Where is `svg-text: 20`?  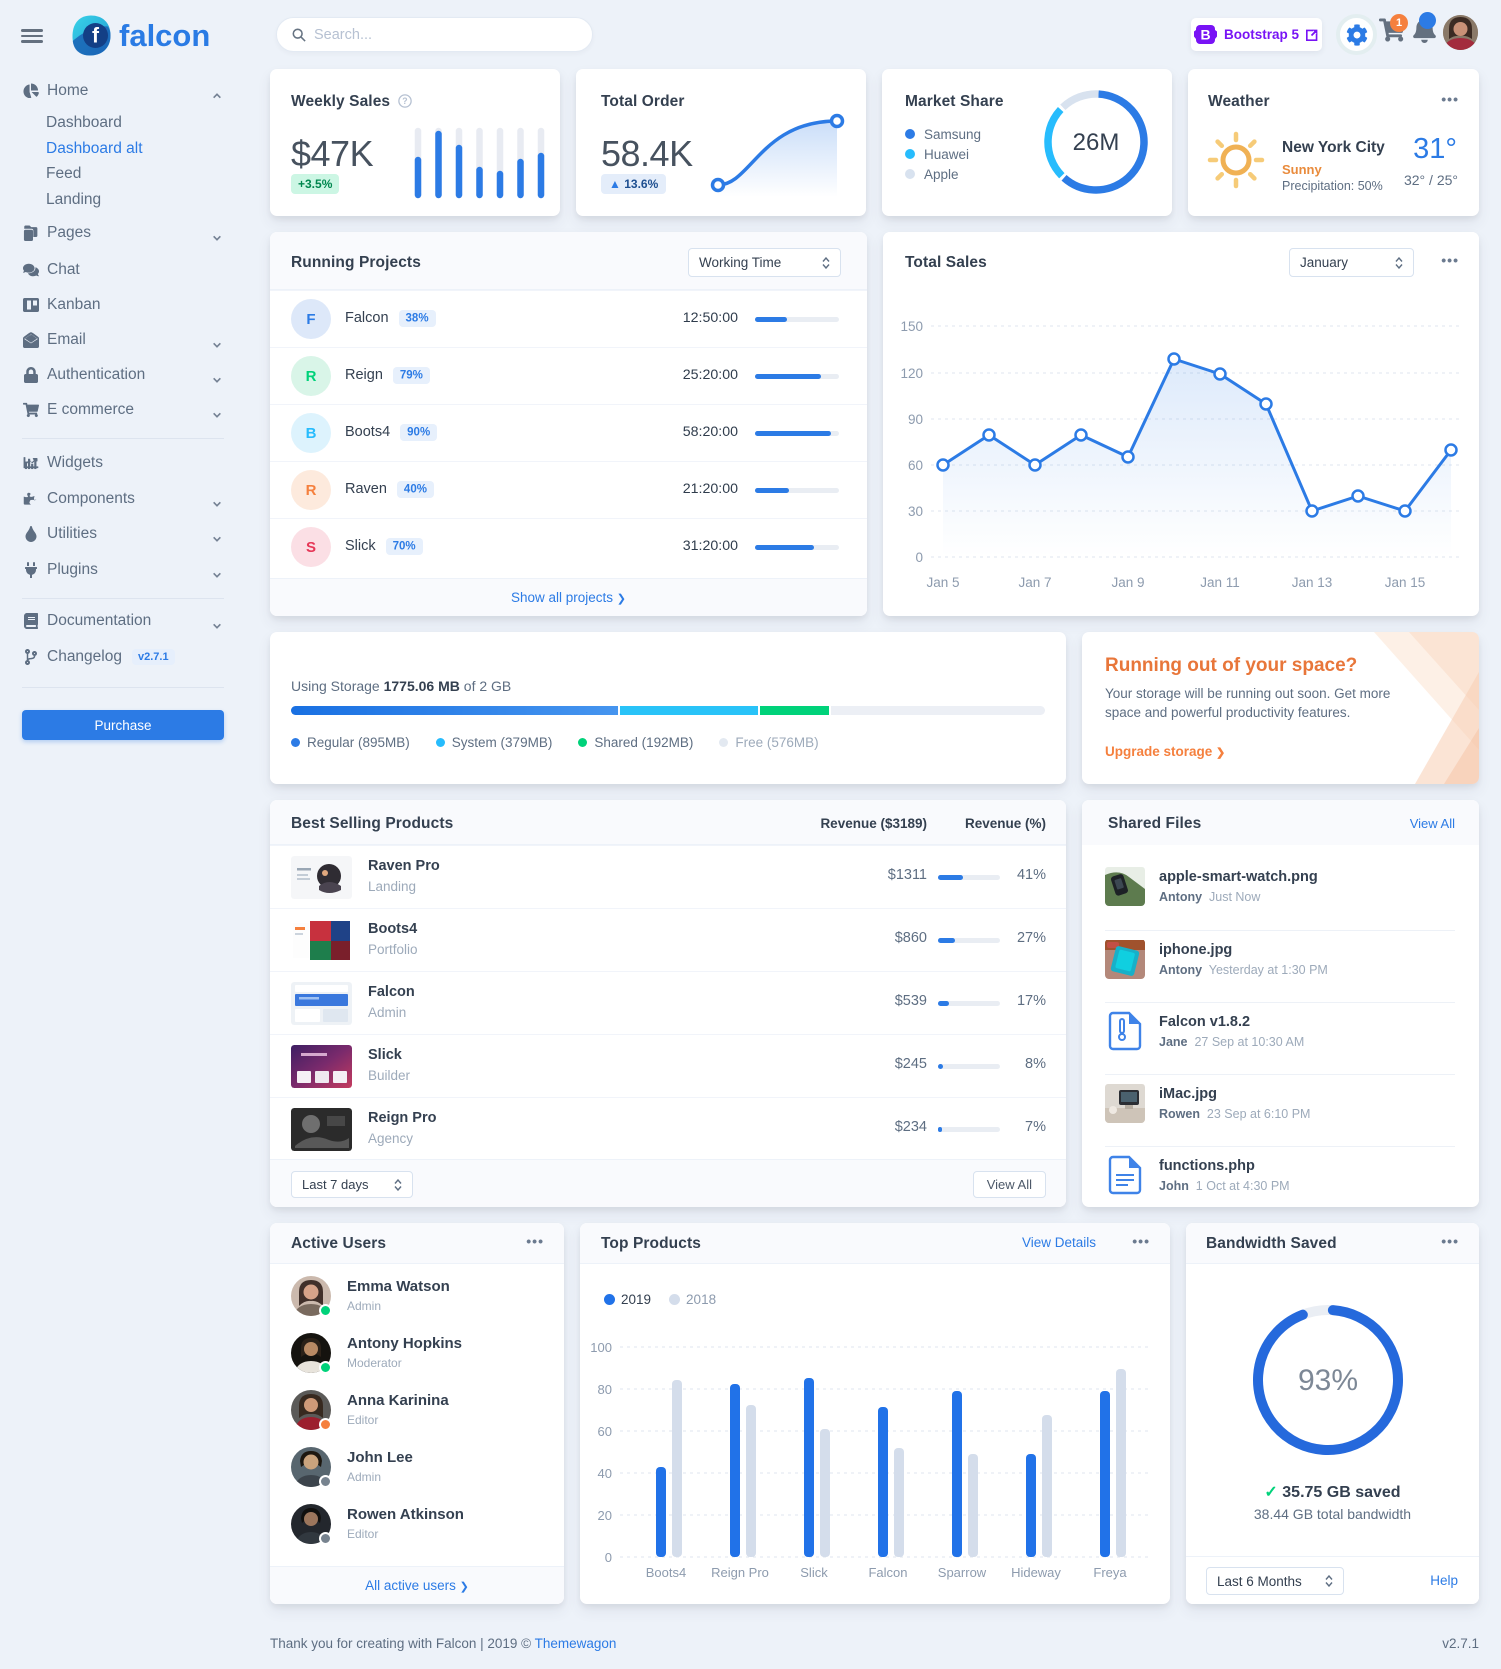 svg-text: 20 is located at coordinates (605, 1515).